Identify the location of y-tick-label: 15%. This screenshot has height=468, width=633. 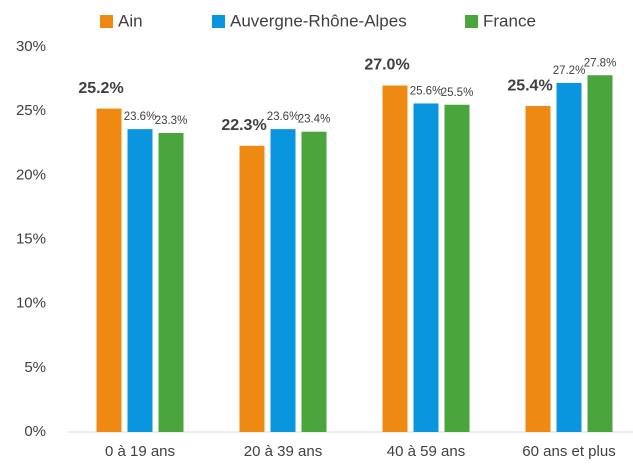
(31, 238).